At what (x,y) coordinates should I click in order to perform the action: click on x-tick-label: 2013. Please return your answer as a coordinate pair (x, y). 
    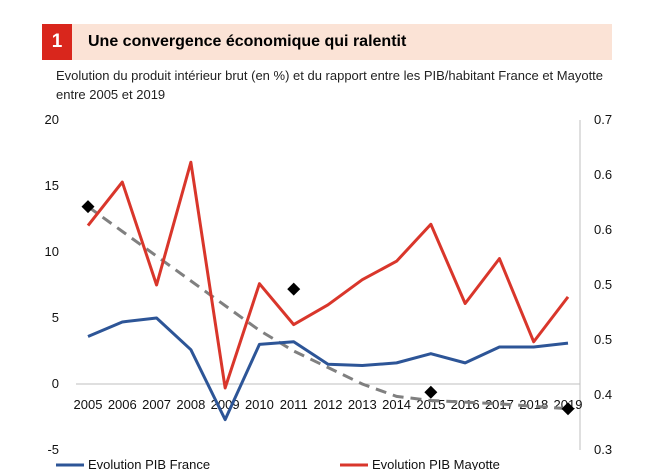
    Looking at the image, I should click on (362, 404).